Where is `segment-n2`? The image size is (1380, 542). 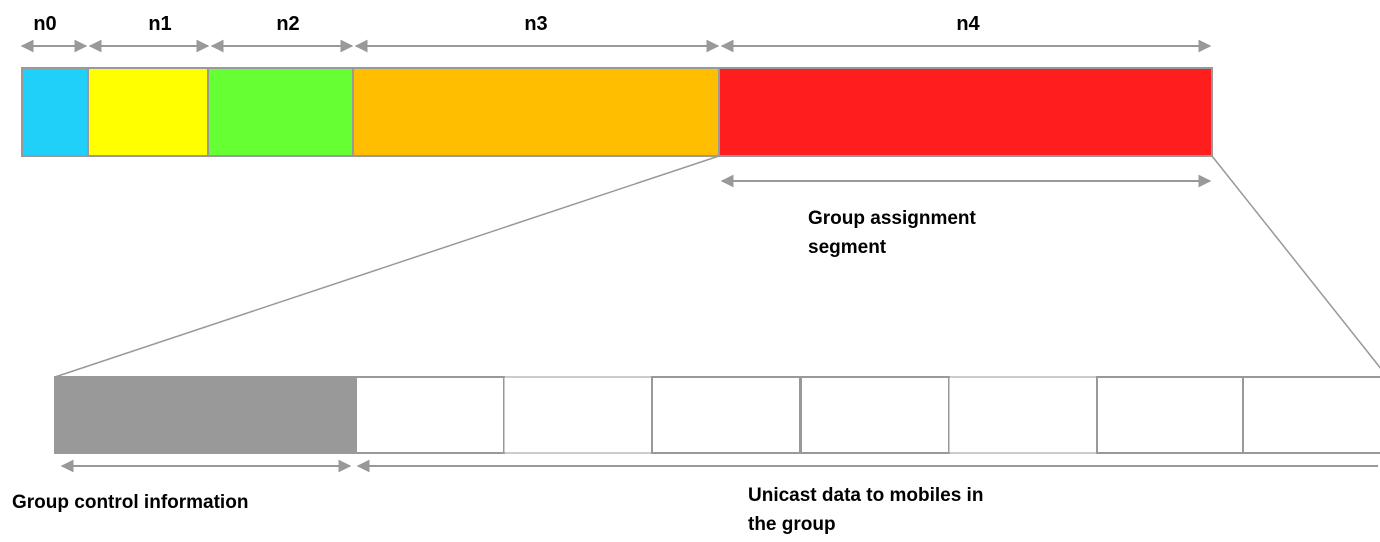 segment-n2 is located at coordinates (280, 112).